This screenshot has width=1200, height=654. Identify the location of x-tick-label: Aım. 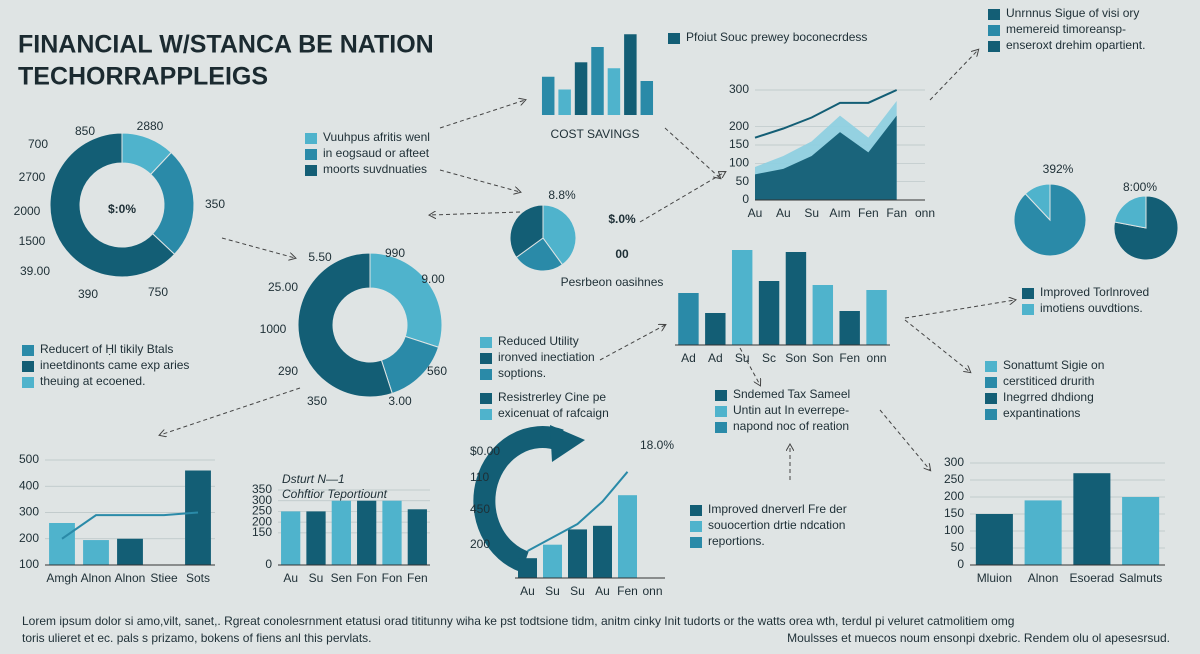
(839, 213).